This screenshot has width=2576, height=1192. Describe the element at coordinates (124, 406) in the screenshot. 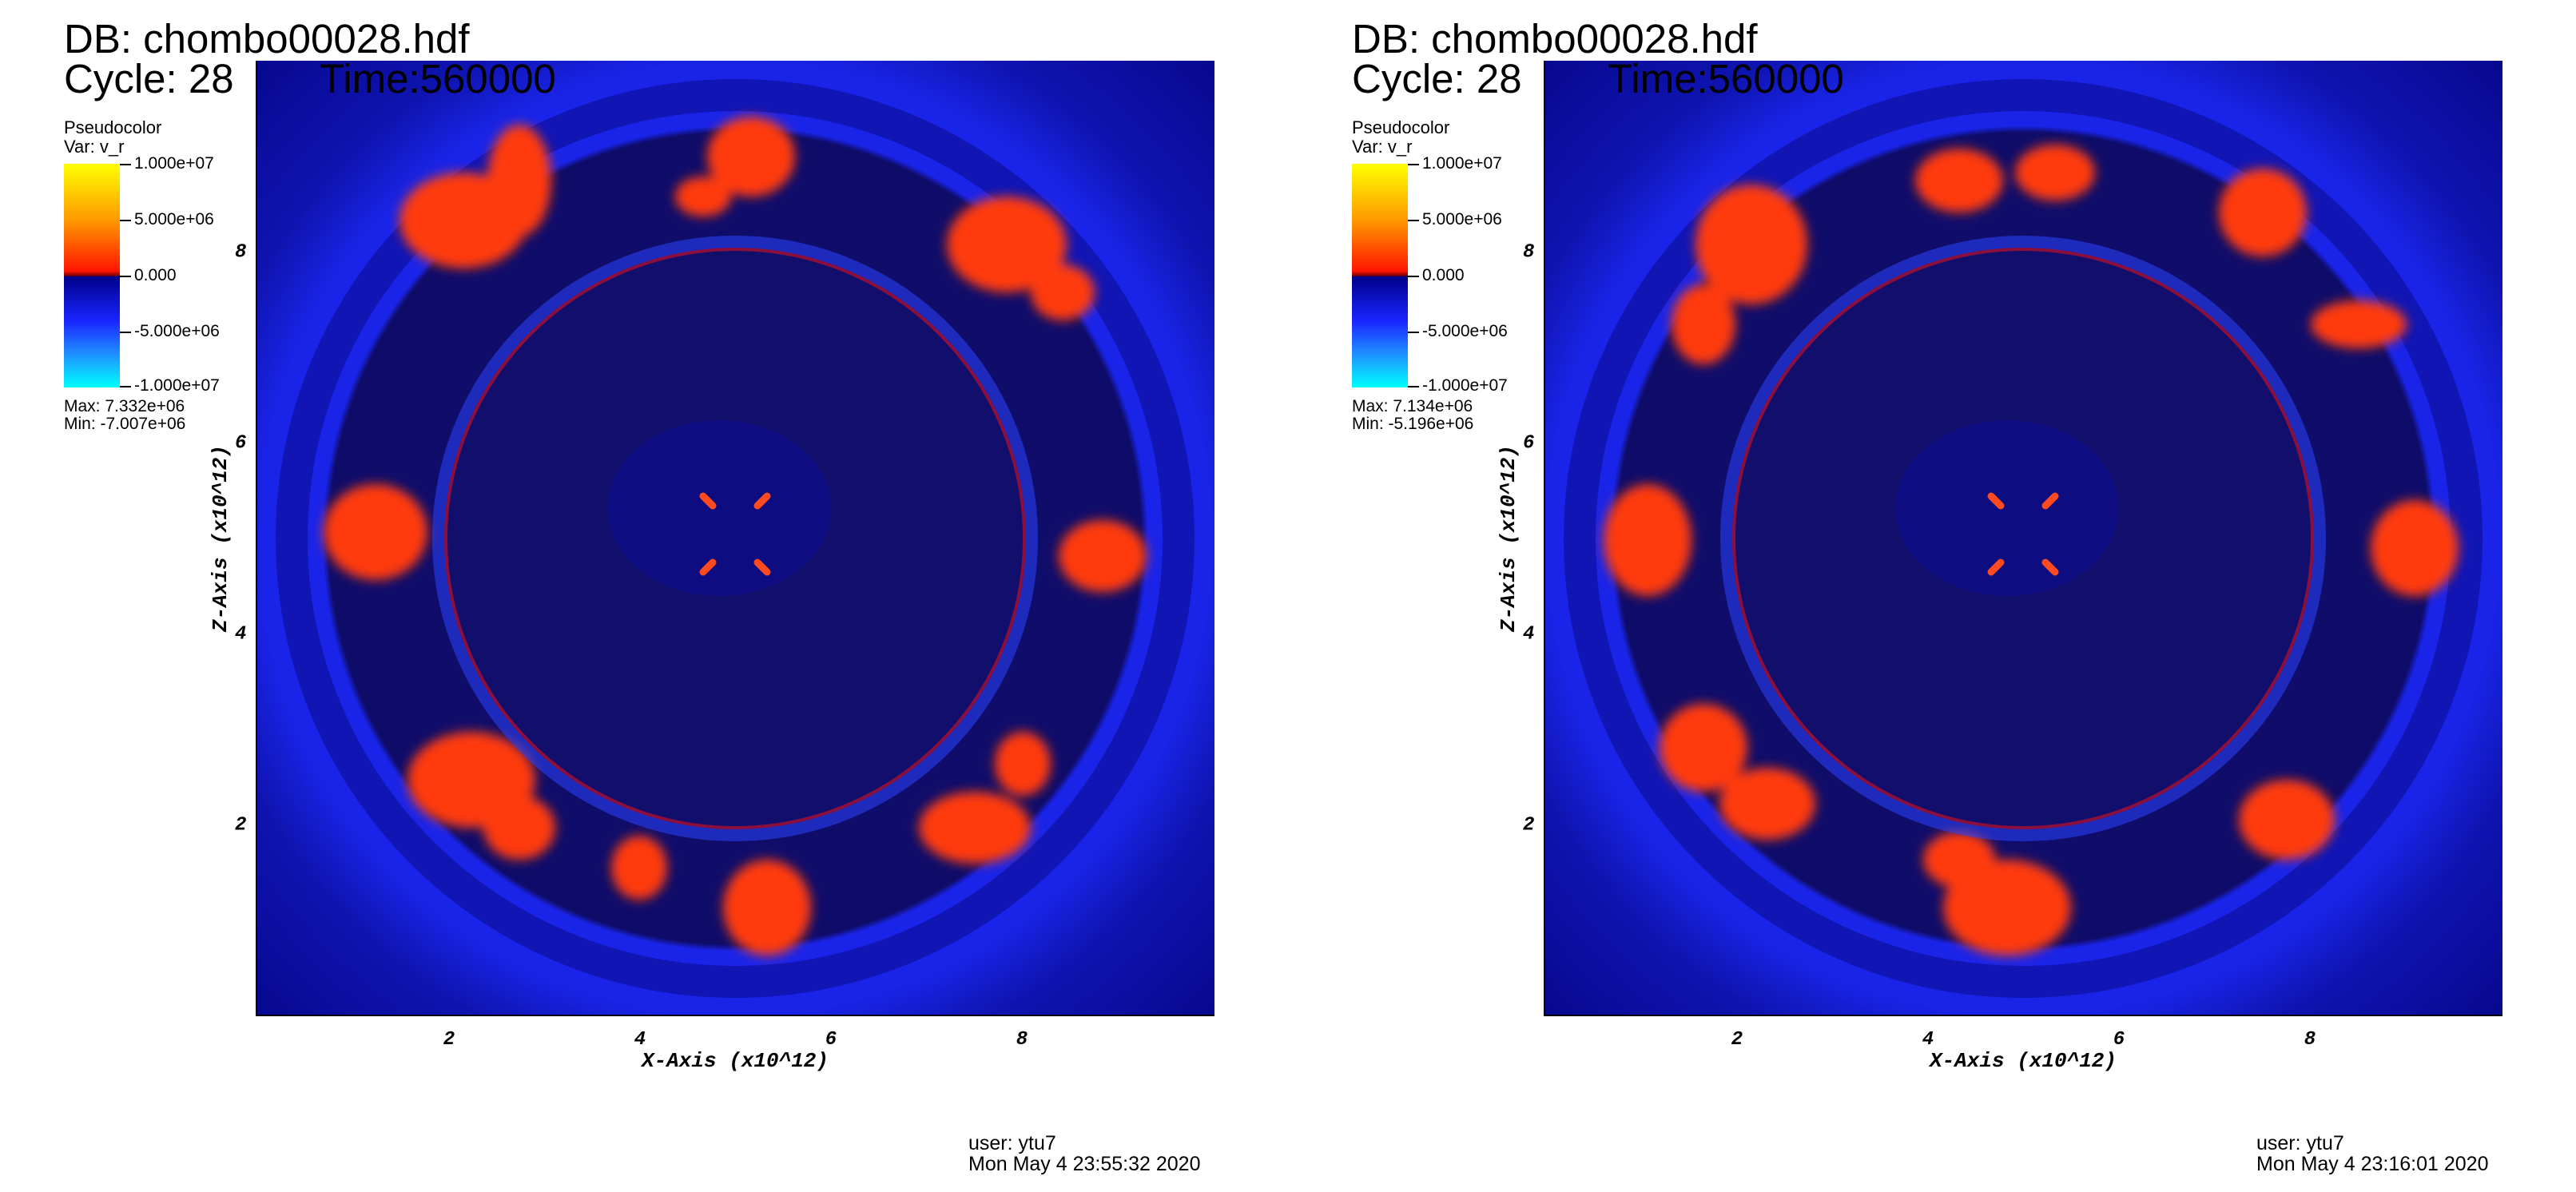

I see `legend-max: Max: 7.332e+06` at that location.